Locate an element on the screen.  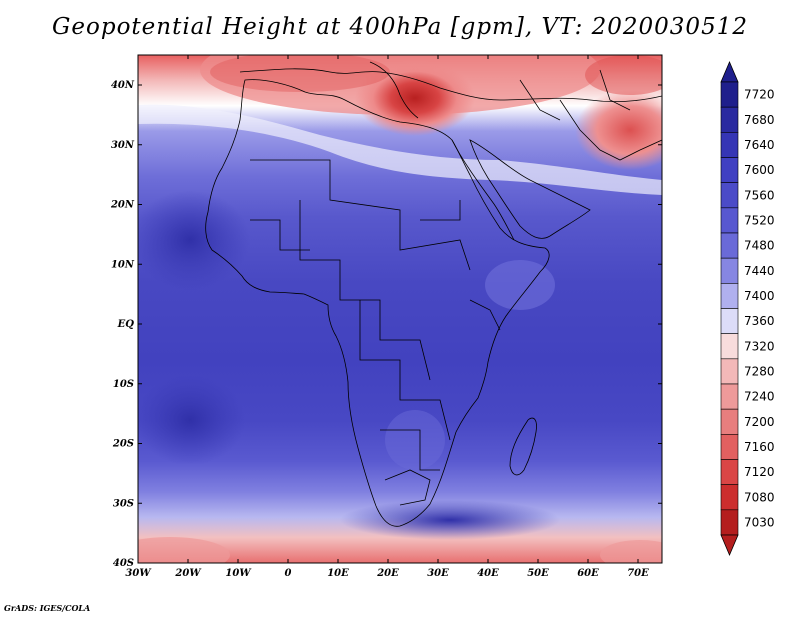
colorbar-label: 7640 is located at coordinates (759, 145).